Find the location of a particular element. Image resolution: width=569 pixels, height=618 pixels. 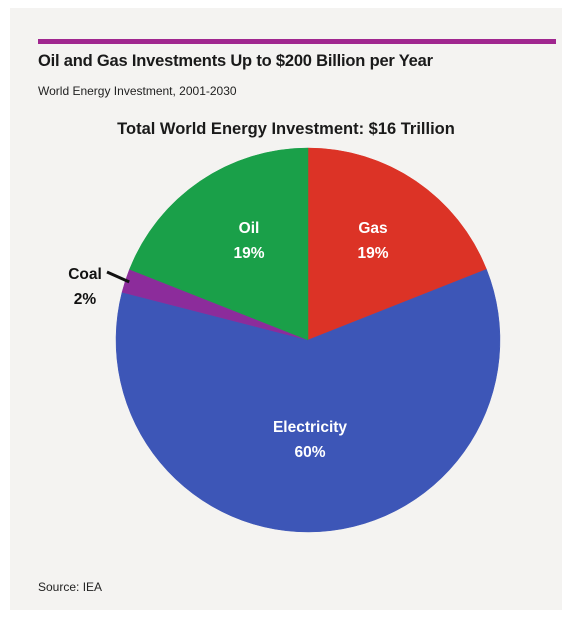

source-note: Source: IEA is located at coordinates (70, 587).